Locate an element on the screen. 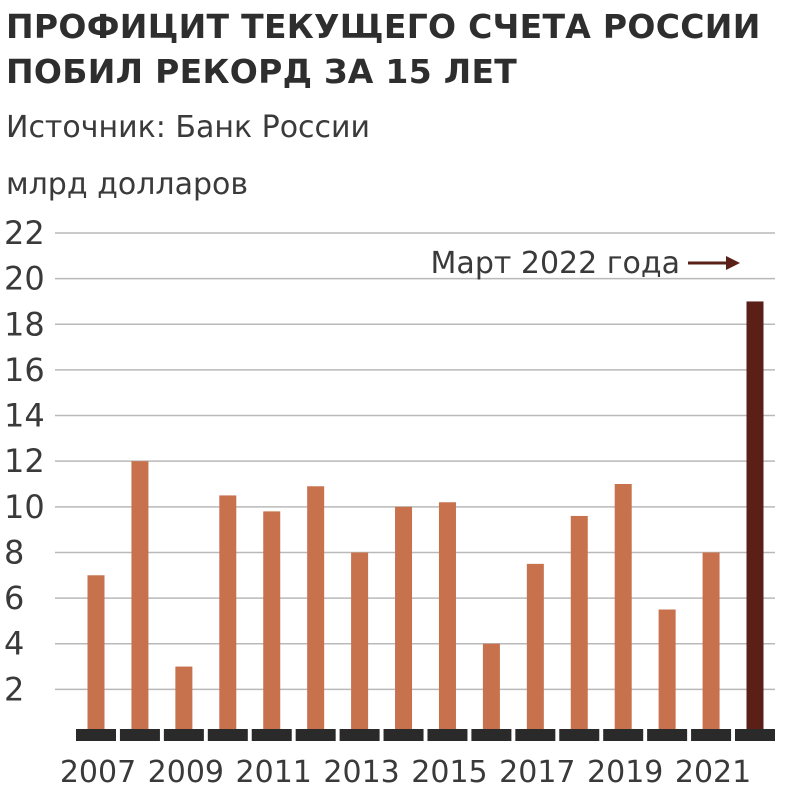  bar-Март 2022 is located at coordinates (755, 518).